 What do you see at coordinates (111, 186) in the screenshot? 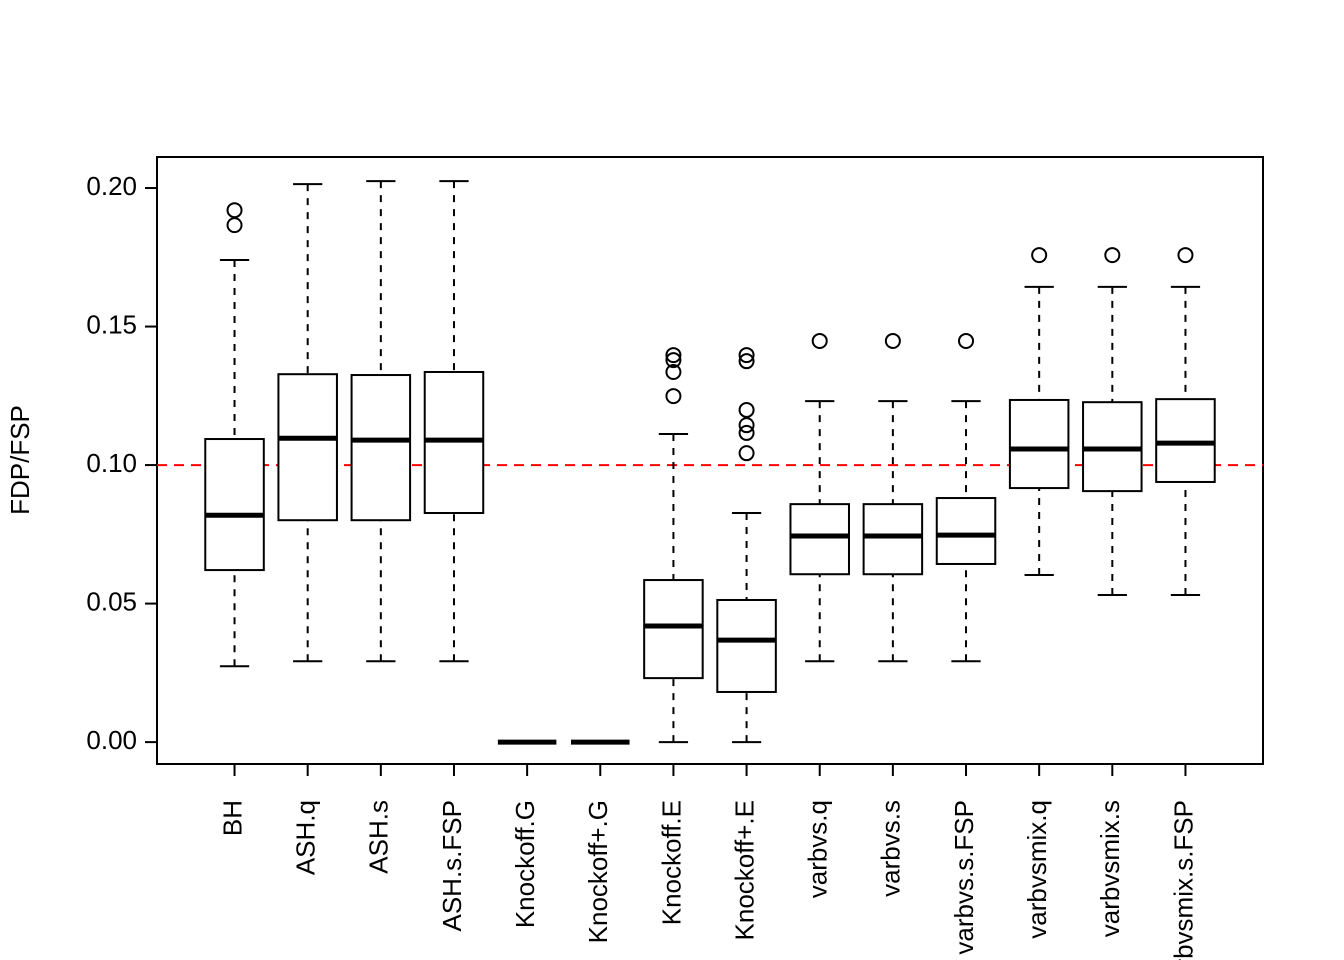
I see `y-tick-label: 0.20` at bounding box center [111, 186].